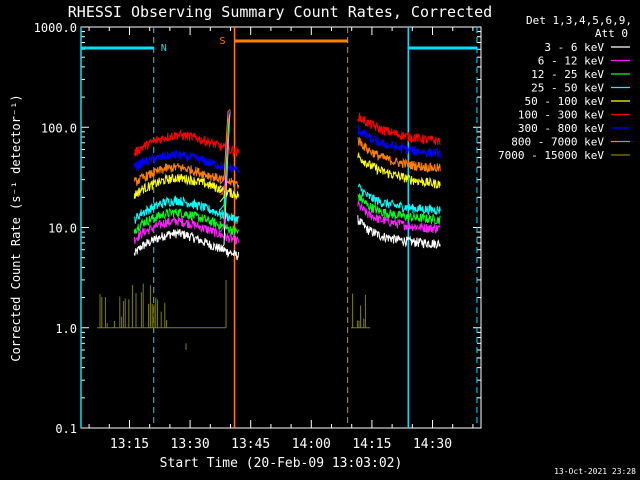 The height and width of the screenshot is (480, 640). Describe the element at coordinates (66, 329) in the screenshot. I see `y-tick-label: 1.0` at that location.